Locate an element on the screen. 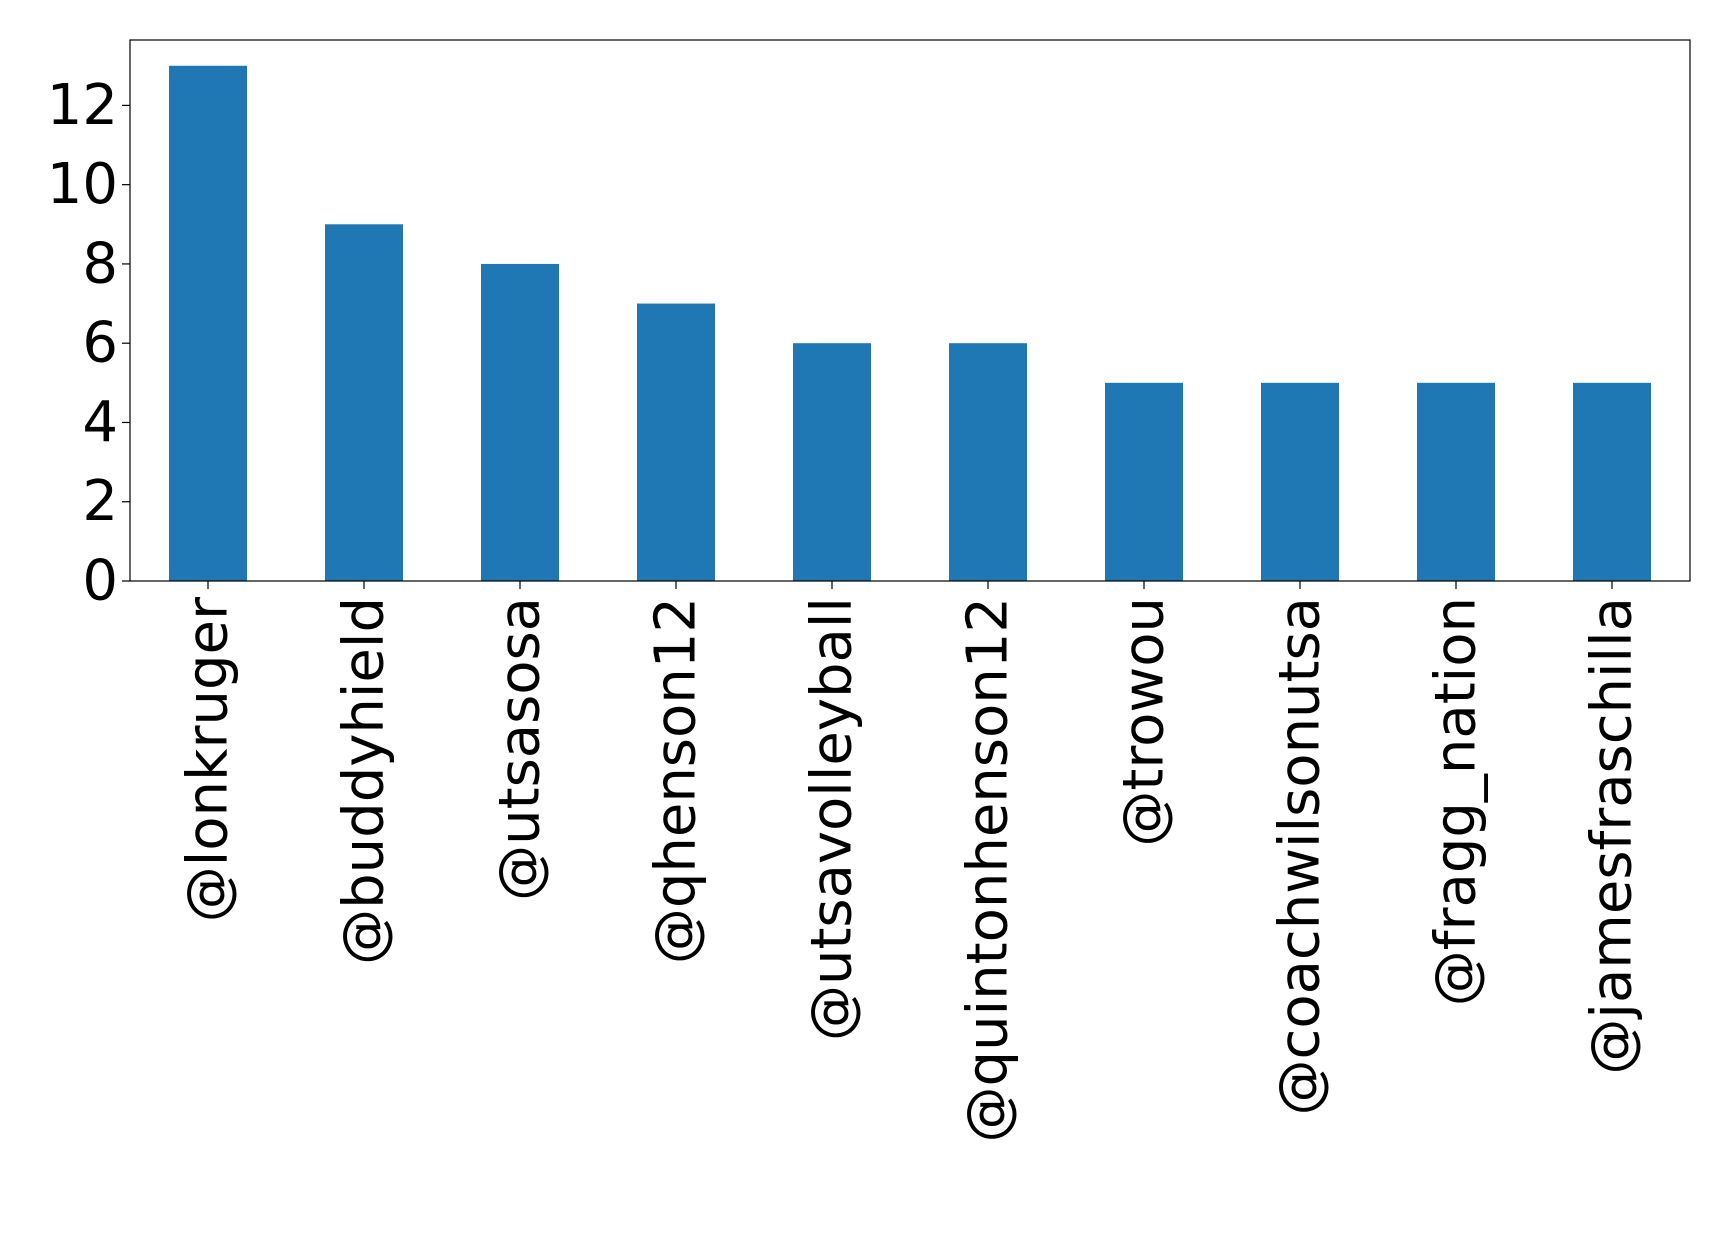 The height and width of the screenshot is (1236, 1719). y-tick-label: 2 is located at coordinates (100, 501).